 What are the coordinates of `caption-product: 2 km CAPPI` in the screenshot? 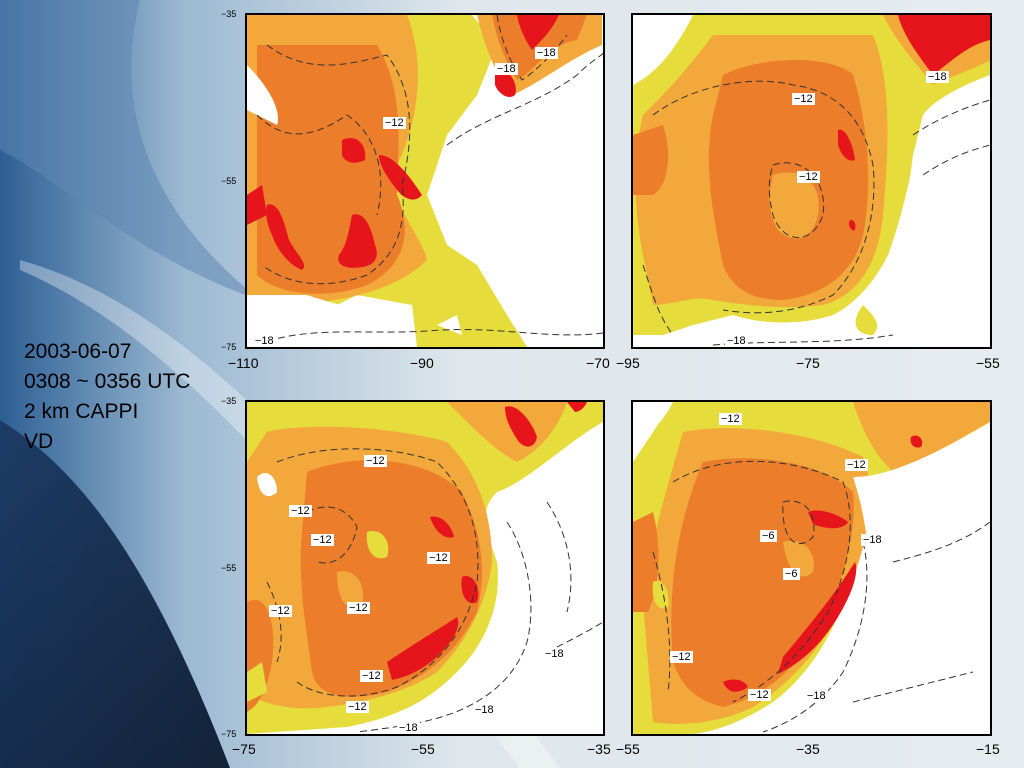 It's located at (81, 411).